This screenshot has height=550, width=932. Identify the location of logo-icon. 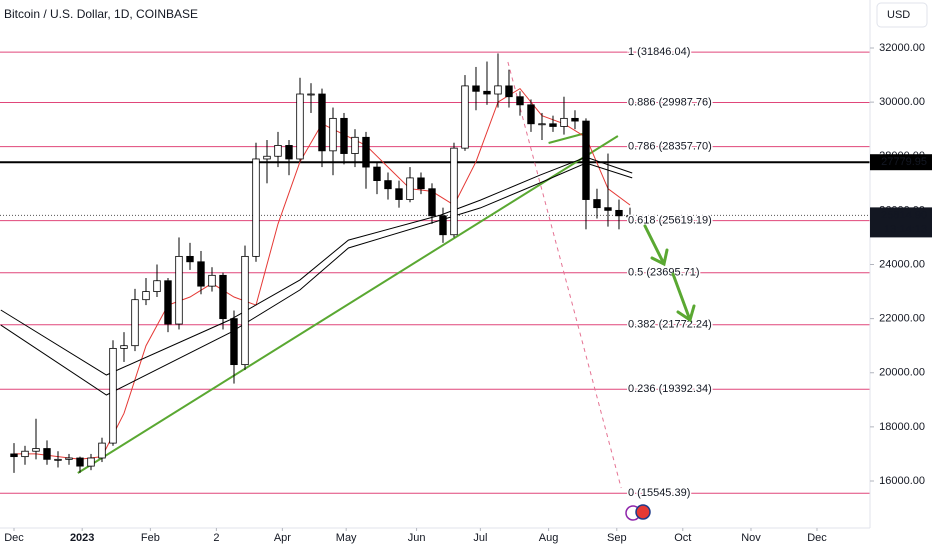
(638, 512).